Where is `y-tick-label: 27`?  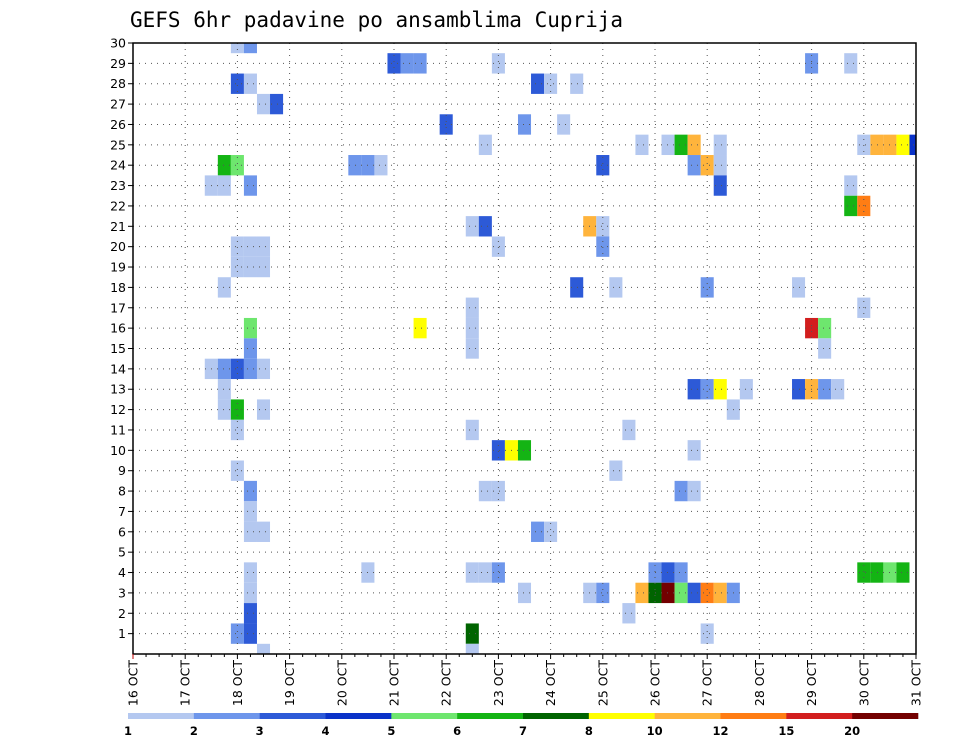
y-tick-label: 27 is located at coordinates (118, 104).